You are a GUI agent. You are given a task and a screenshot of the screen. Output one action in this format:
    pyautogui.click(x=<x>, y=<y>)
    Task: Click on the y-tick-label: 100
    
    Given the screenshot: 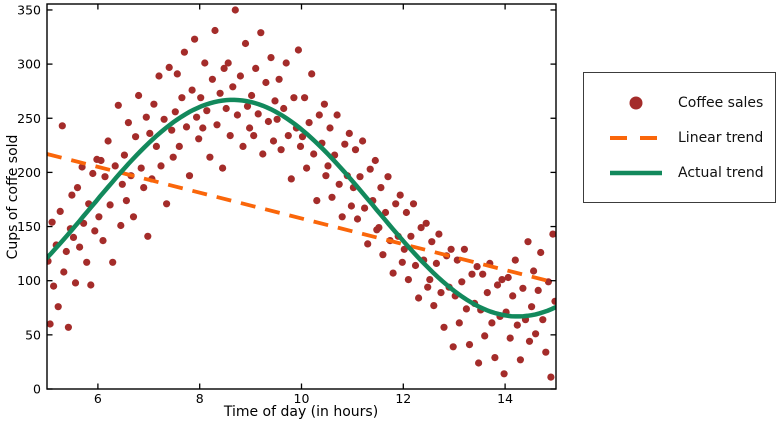 What is the action you would take?
    pyautogui.click(x=29, y=280)
    